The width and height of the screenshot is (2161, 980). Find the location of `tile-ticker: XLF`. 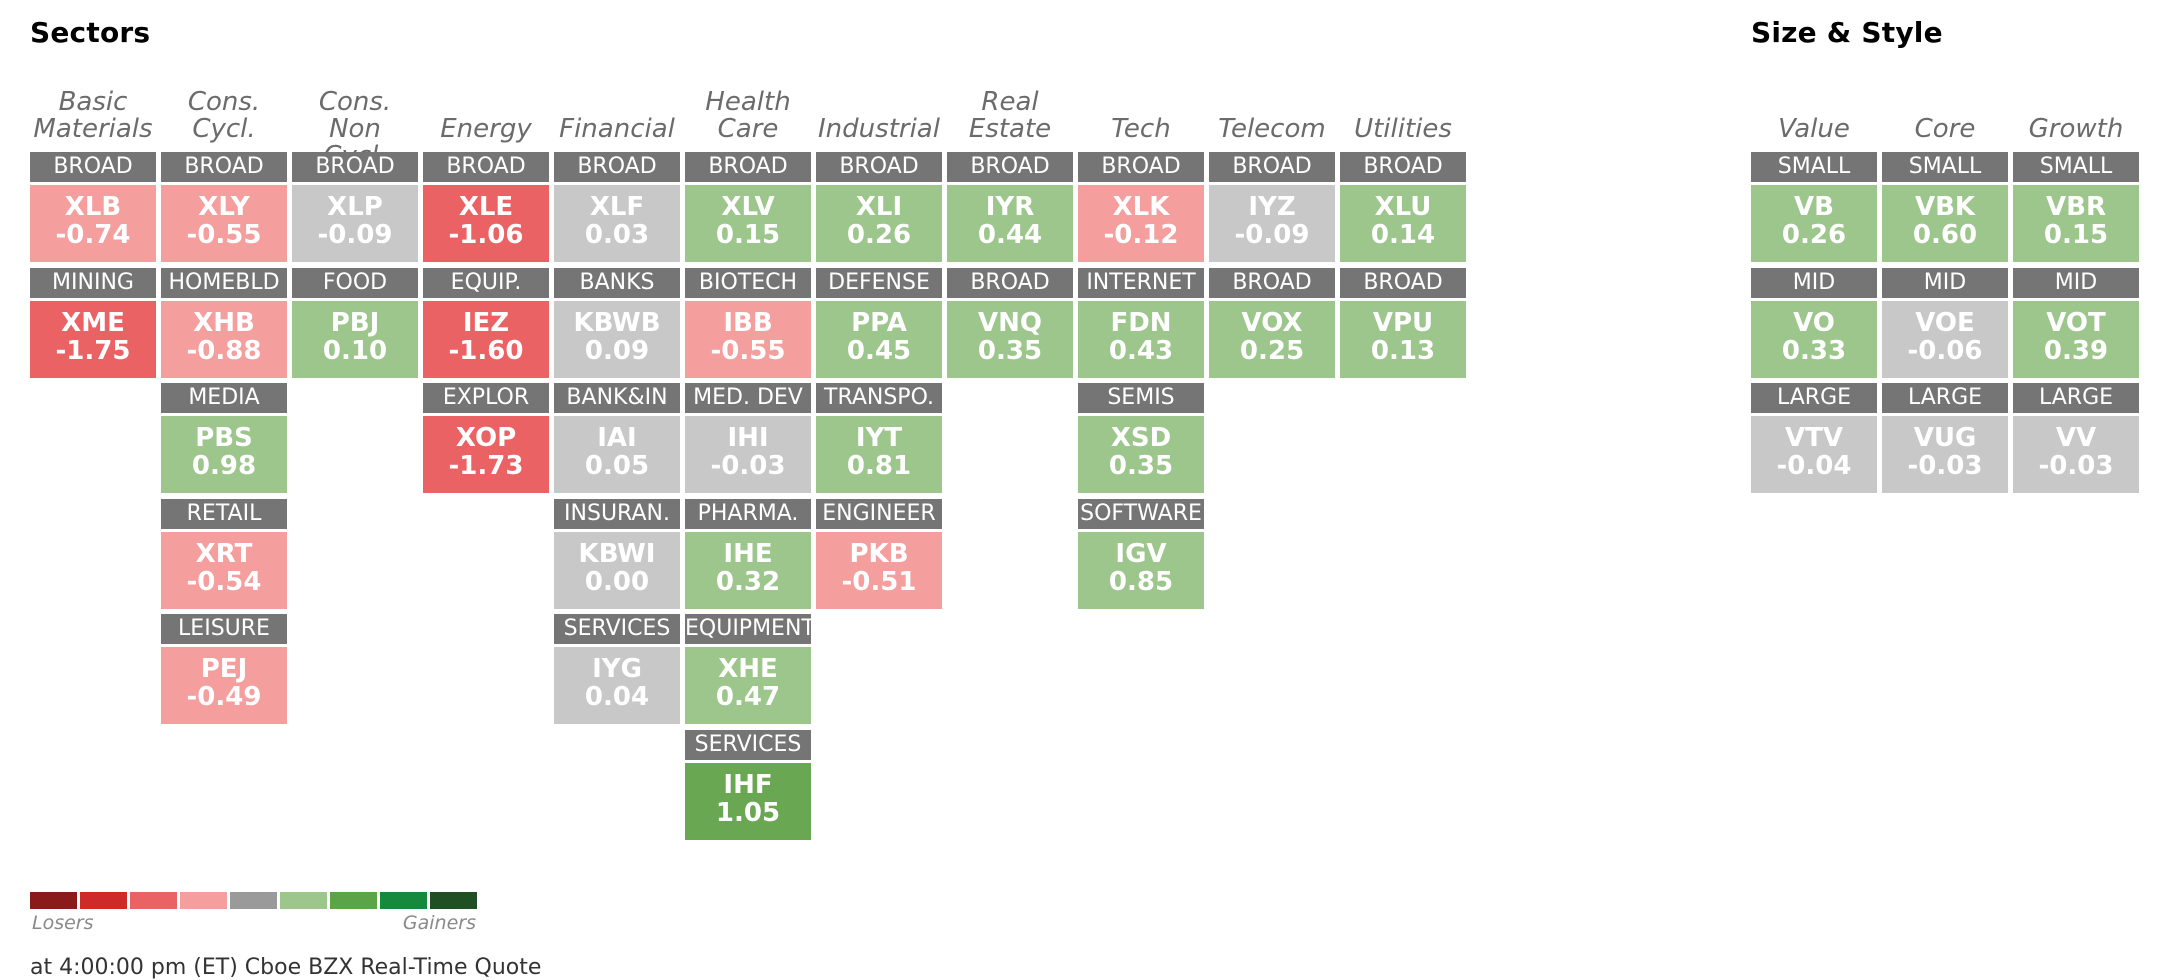

tile-ticker: XLF is located at coordinates (617, 207).